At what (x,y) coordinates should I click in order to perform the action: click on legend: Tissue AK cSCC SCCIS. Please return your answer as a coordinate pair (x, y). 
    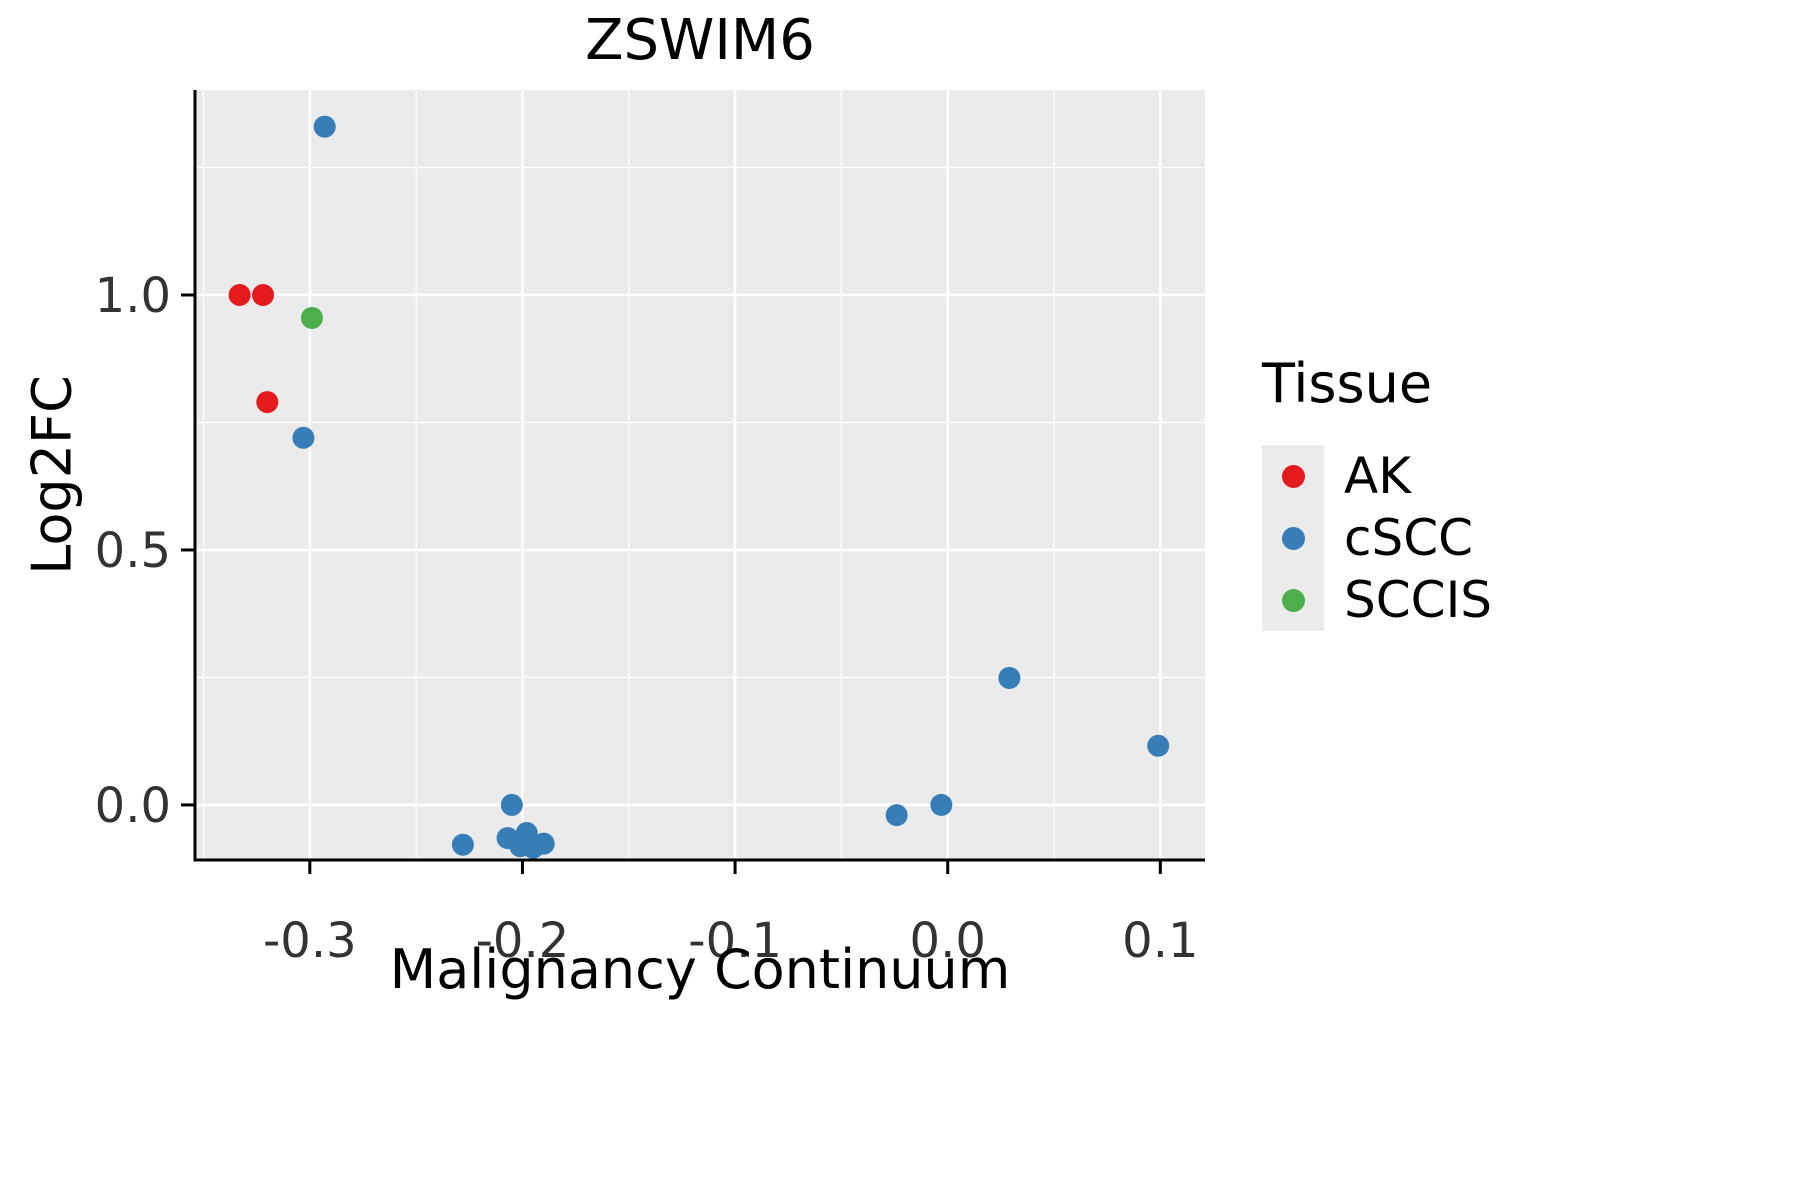
    Looking at the image, I should click on (1377, 491).